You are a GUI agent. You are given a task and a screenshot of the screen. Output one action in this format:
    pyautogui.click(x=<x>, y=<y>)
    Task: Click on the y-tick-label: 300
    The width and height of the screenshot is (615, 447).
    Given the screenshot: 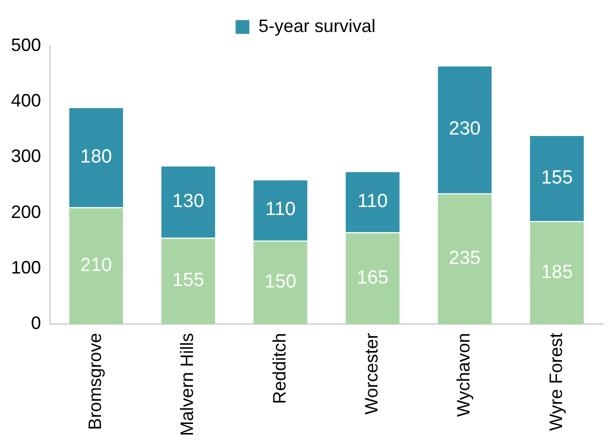 What is the action you would take?
    pyautogui.click(x=26, y=156)
    